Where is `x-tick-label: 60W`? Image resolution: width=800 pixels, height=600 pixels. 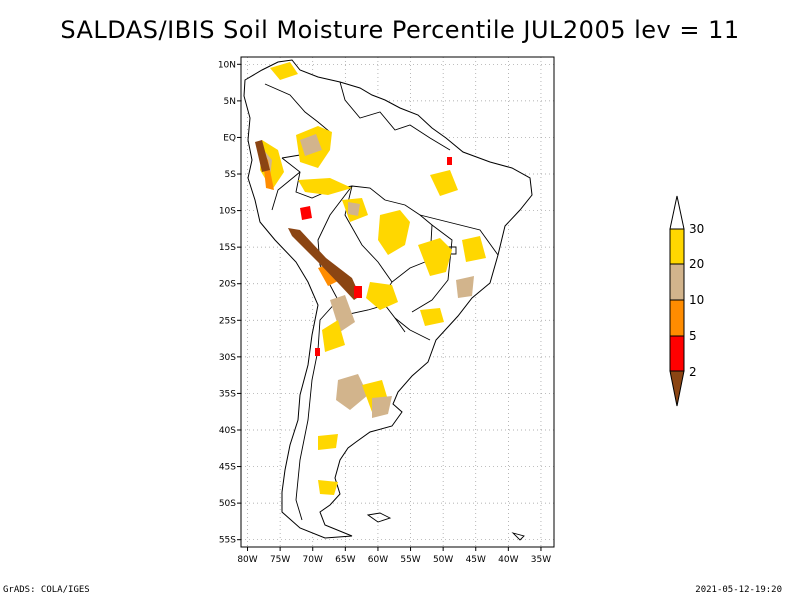
x-tick-label: 60W is located at coordinates (378, 560).